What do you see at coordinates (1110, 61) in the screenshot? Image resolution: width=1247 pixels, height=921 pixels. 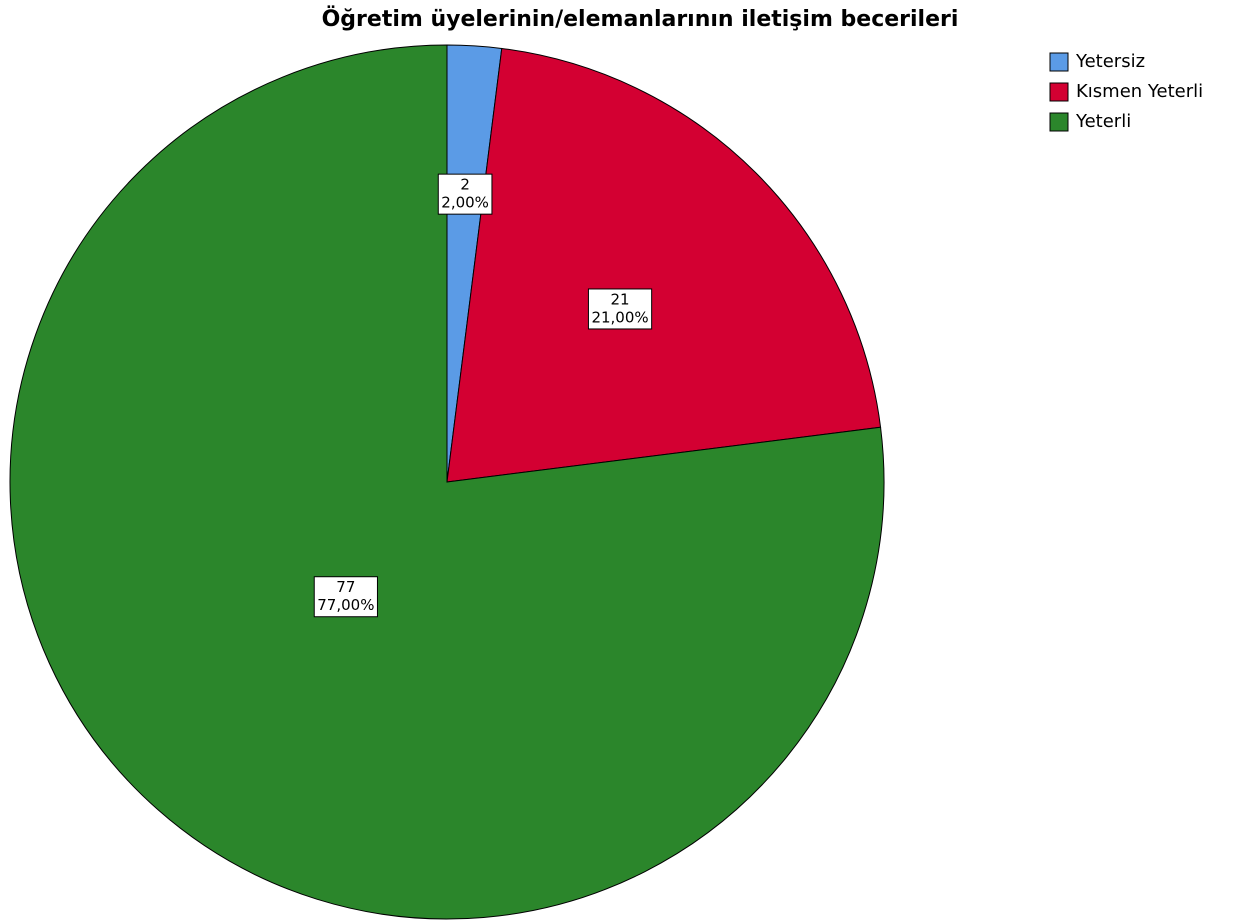 I see `legend-label: Yetersiz` at bounding box center [1110, 61].